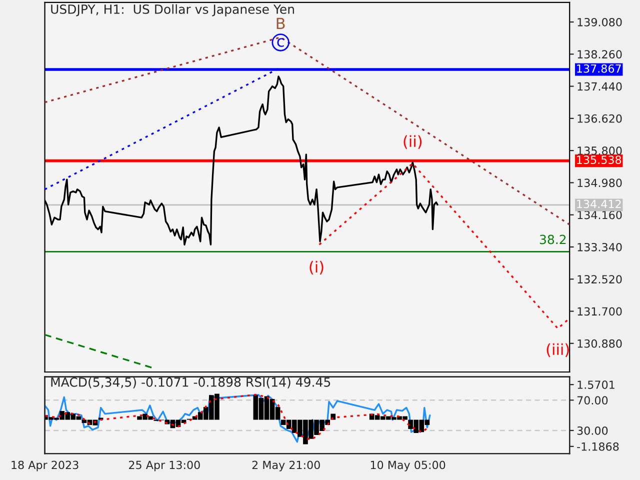  I want to click on y-tick-label: 132.520, so click(600, 279).